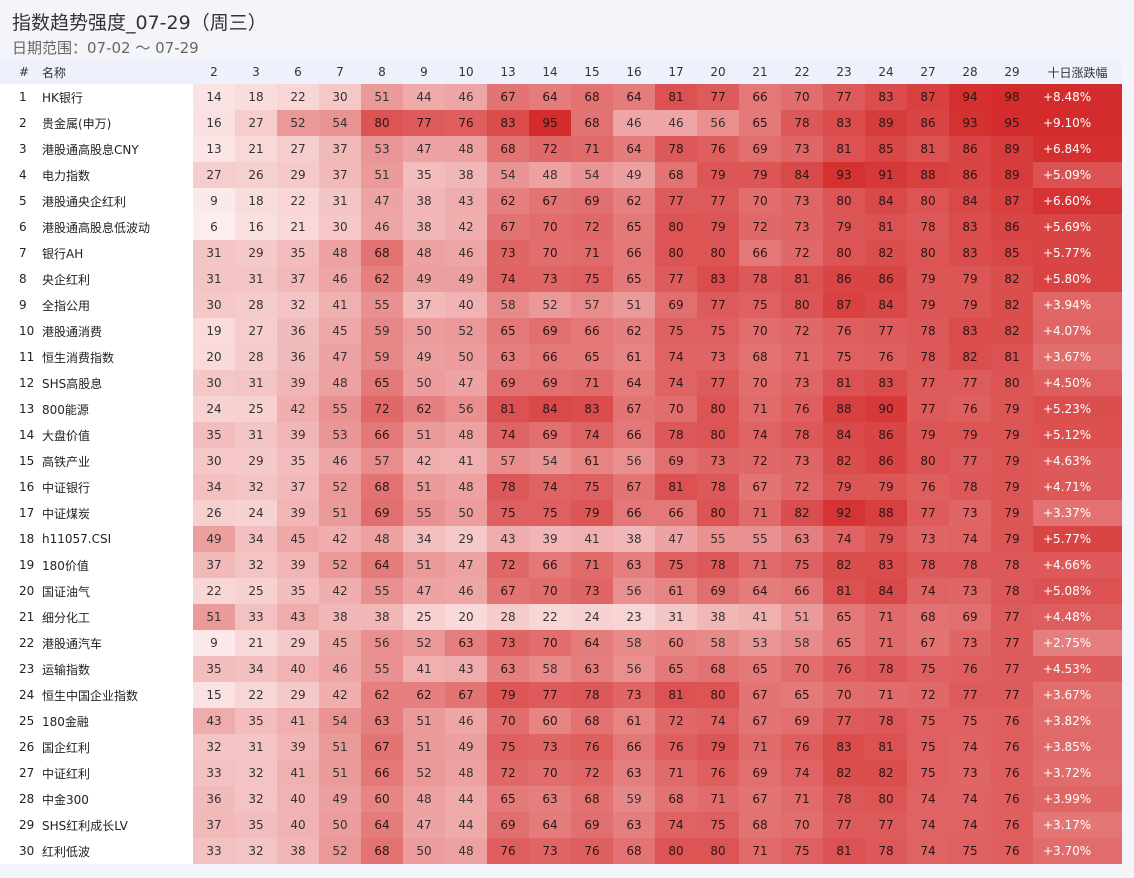 The image size is (1134, 878). What do you see at coordinates (19, 409) in the screenshot?
I see `row-index: 13` at bounding box center [19, 409].